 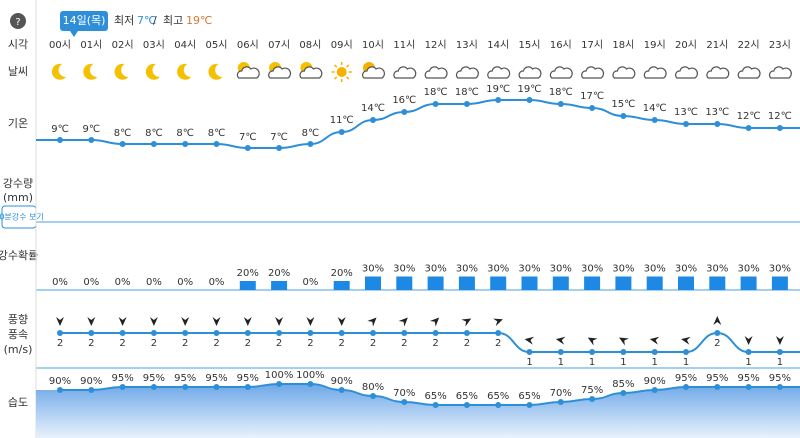 I want to click on temp-line, so click(x=418, y=124).